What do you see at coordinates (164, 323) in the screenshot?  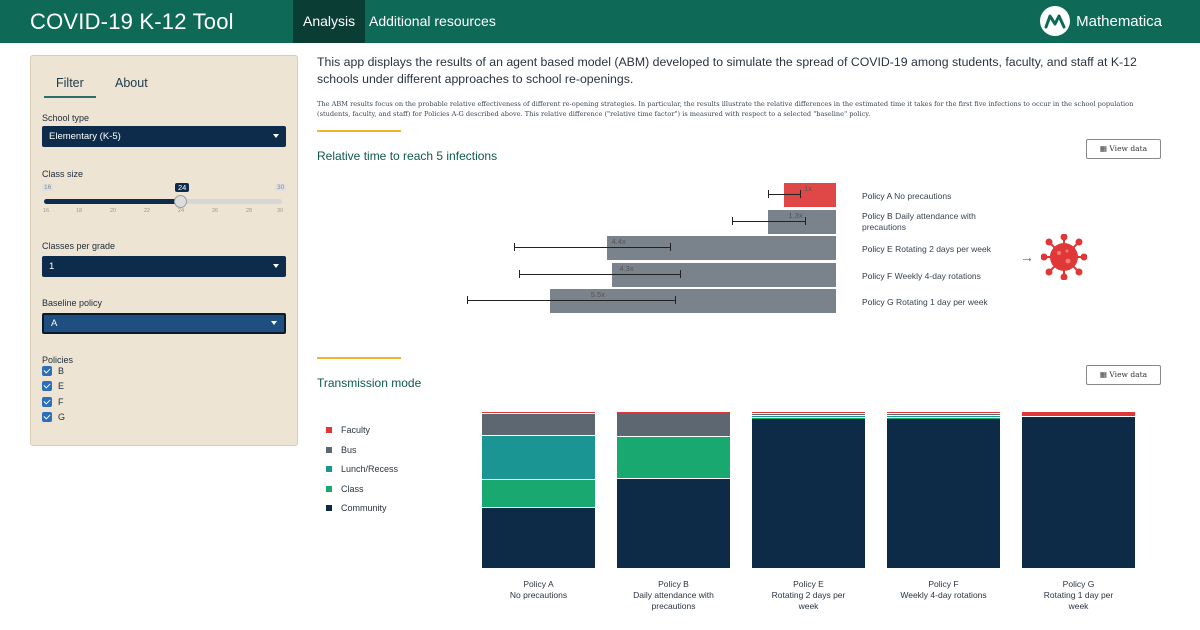 I see `baseline-policy-select: A` at bounding box center [164, 323].